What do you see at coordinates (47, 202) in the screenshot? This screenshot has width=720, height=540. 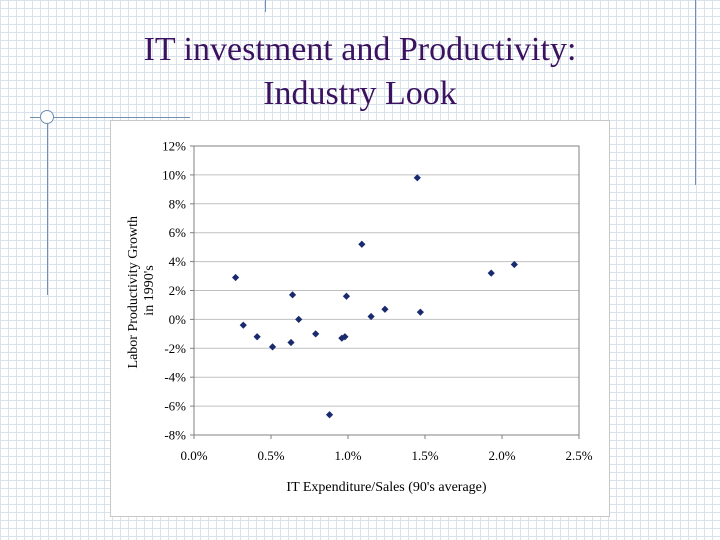 I see `decor-left-vertical-line` at bounding box center [47, 202].